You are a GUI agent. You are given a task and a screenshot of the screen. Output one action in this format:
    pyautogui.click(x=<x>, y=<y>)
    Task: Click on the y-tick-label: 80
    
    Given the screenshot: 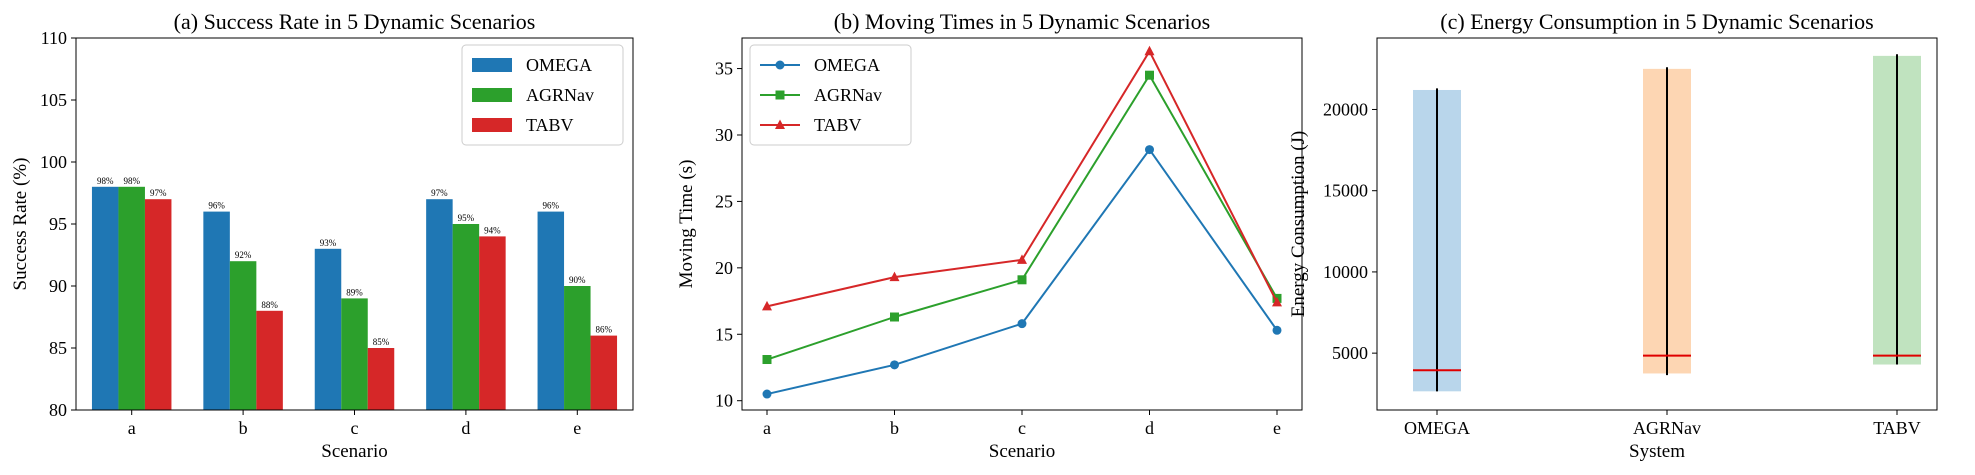 What is the action you would take?
    pyautogui.click(x=58, y=410)
    